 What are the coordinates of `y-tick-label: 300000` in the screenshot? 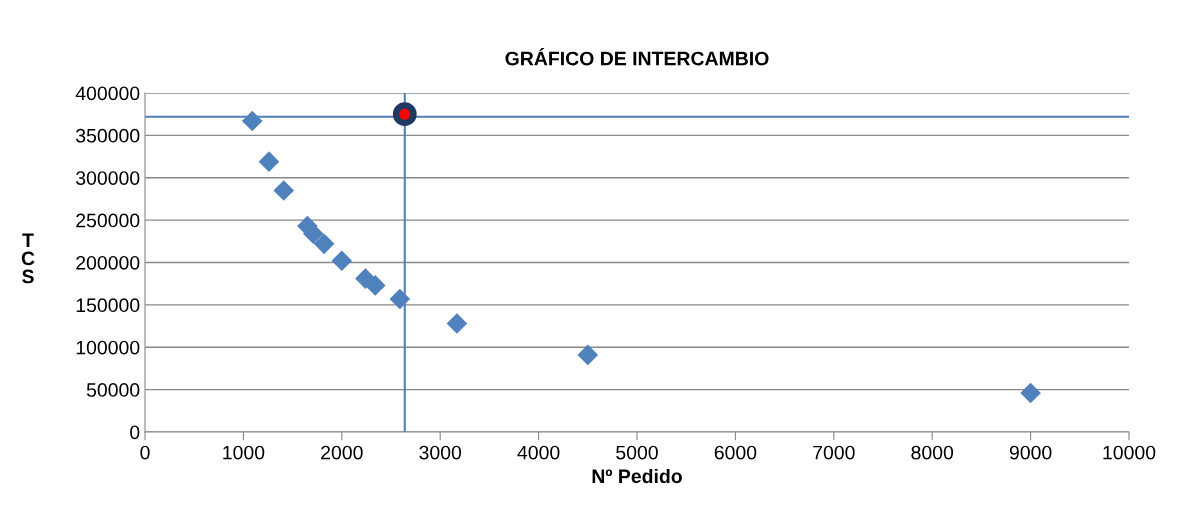 It's located at (108, 178).